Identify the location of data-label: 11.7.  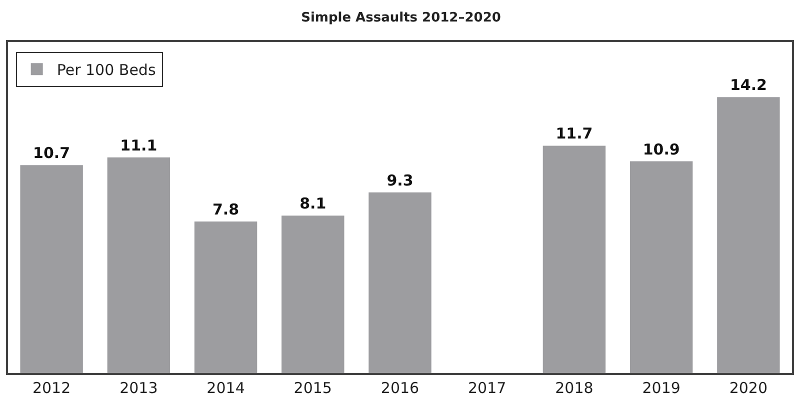
(574, 133).